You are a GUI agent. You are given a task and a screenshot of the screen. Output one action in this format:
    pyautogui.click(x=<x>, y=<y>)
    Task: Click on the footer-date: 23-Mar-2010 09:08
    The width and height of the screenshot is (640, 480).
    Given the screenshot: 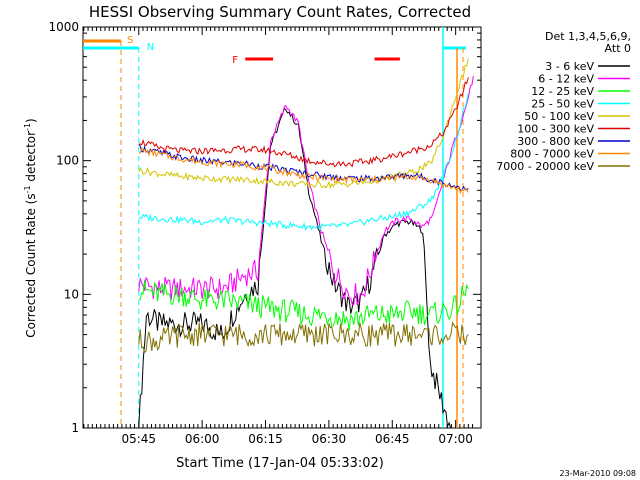 What is the action you would take?
    pyautogui.click(x=598, y=473)
    